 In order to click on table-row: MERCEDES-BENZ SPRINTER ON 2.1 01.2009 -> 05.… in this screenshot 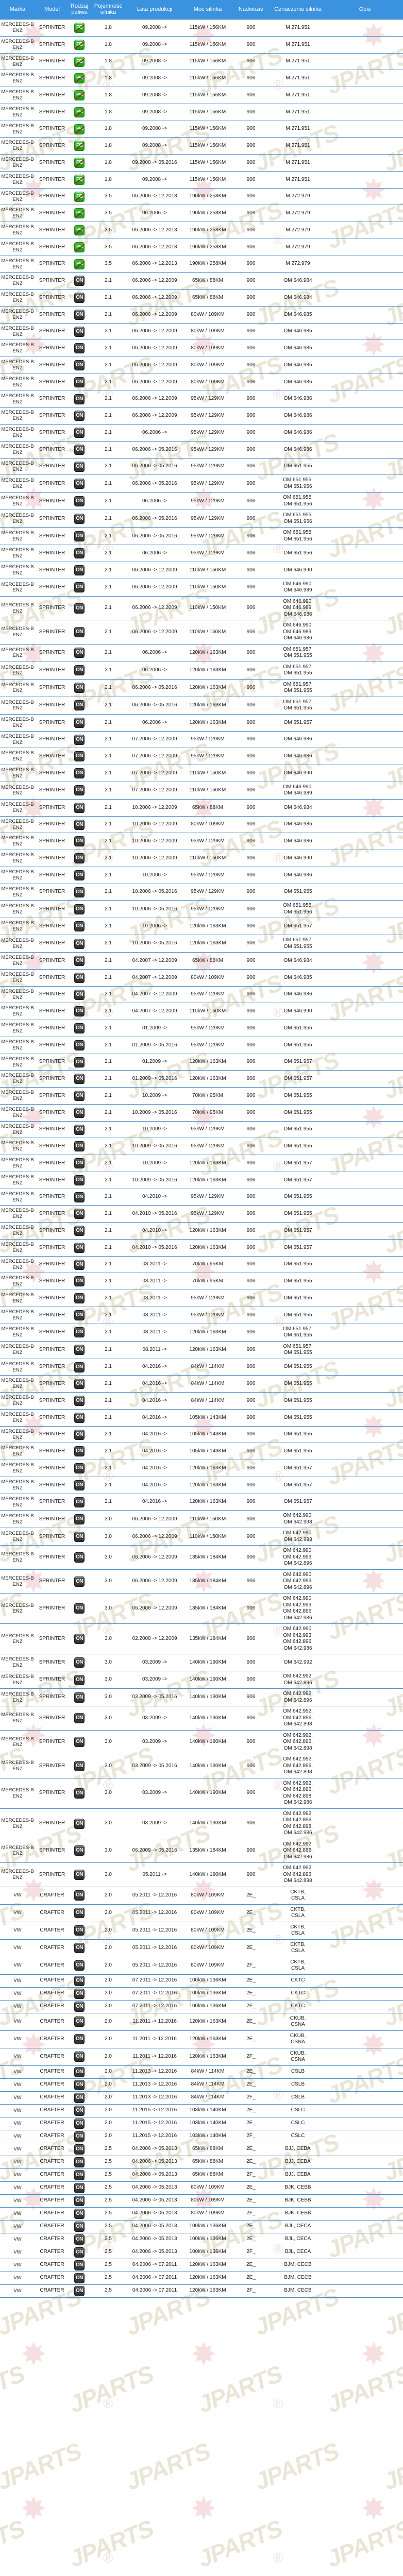, I will do `click(202, 1079)`.